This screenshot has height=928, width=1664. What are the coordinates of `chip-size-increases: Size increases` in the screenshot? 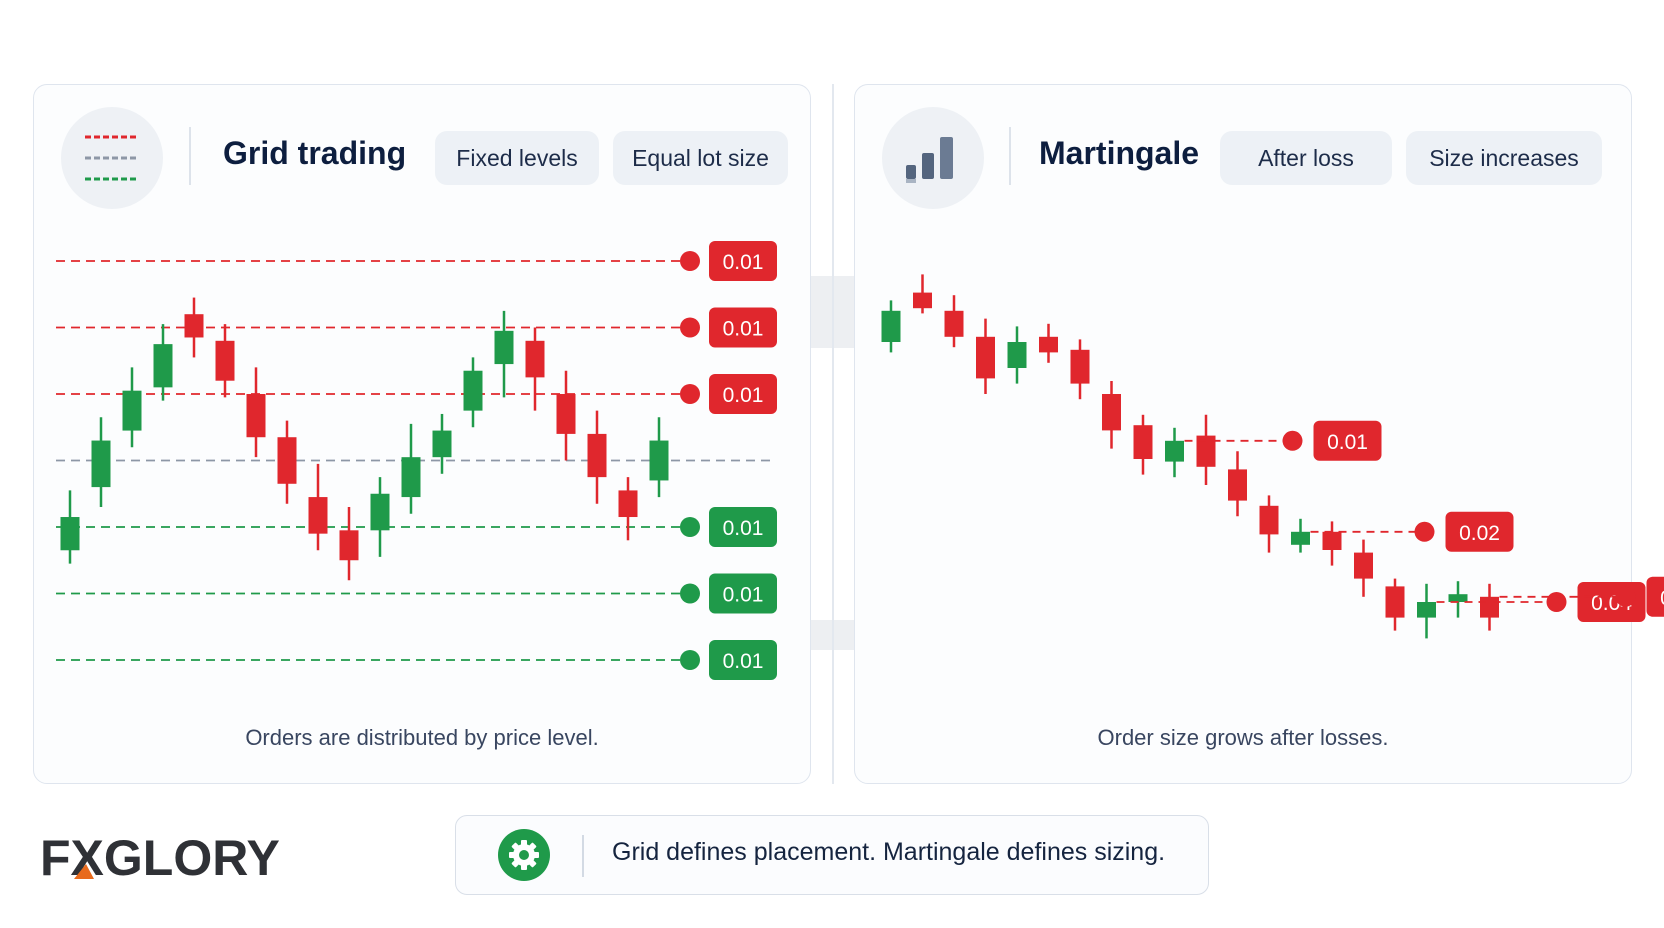 It's located at (1504, 158).